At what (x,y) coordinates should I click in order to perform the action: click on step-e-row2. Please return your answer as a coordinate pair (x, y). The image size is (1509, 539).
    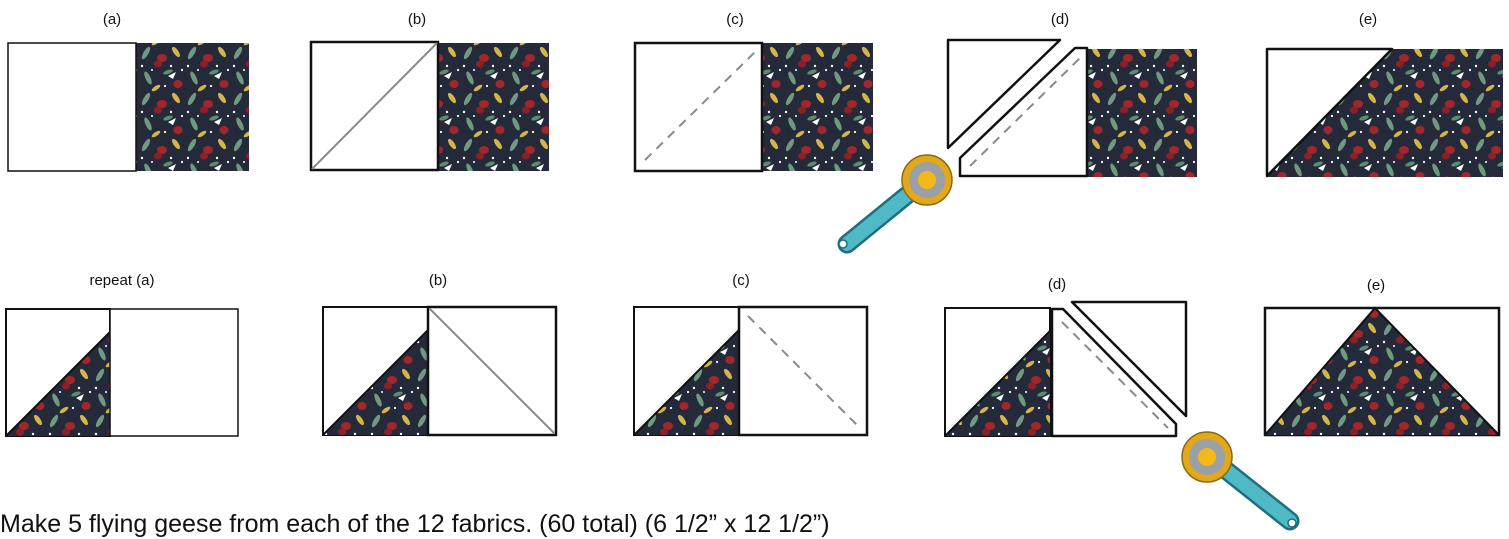
    Looking at the image, I should click on (1382, 371).